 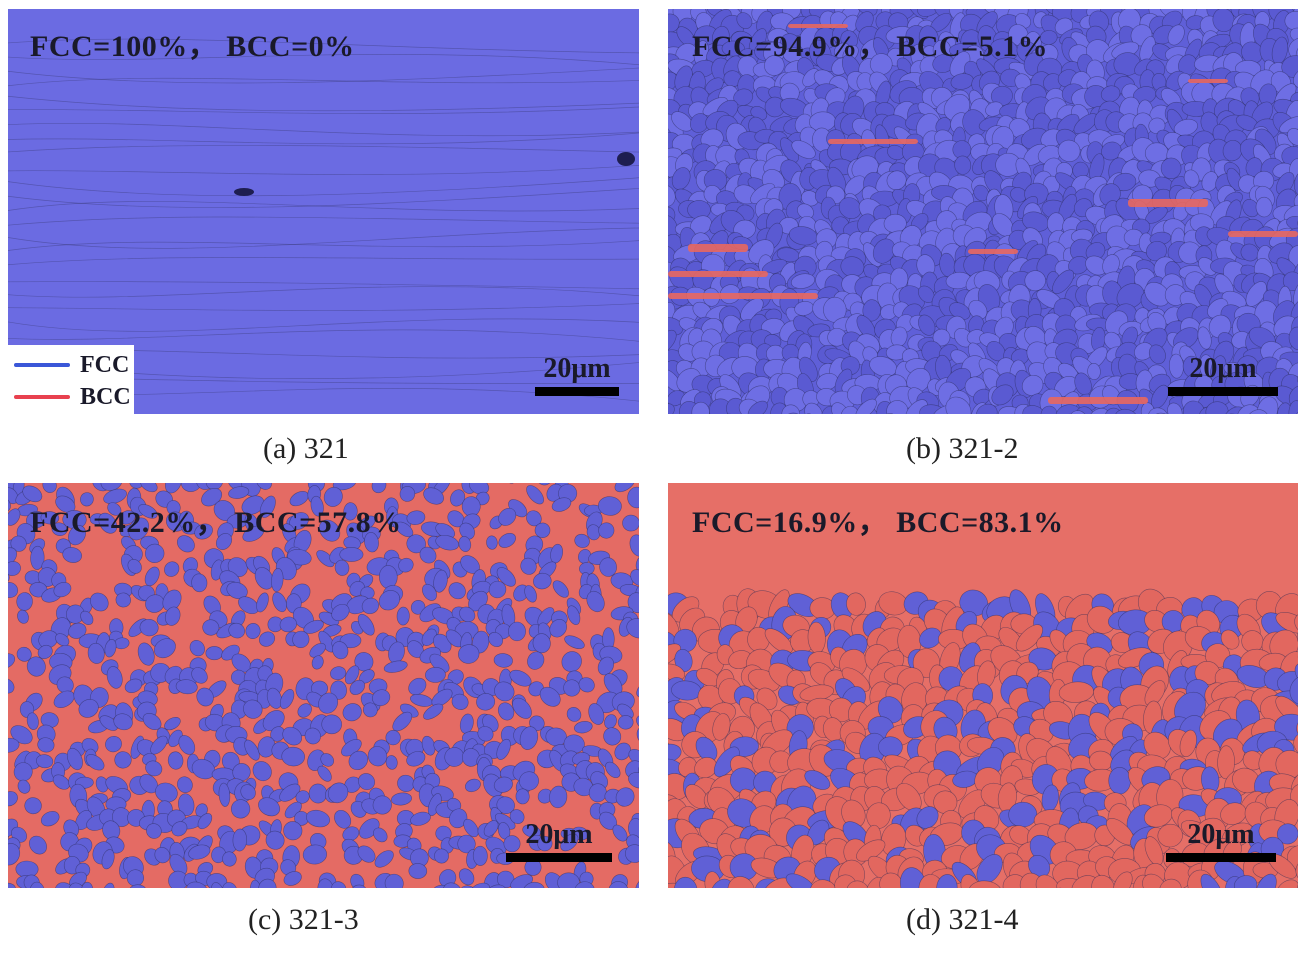 I want to click on phase-fraction-label: FCC=100%， BCC=0%, so click(x=192, y=46).